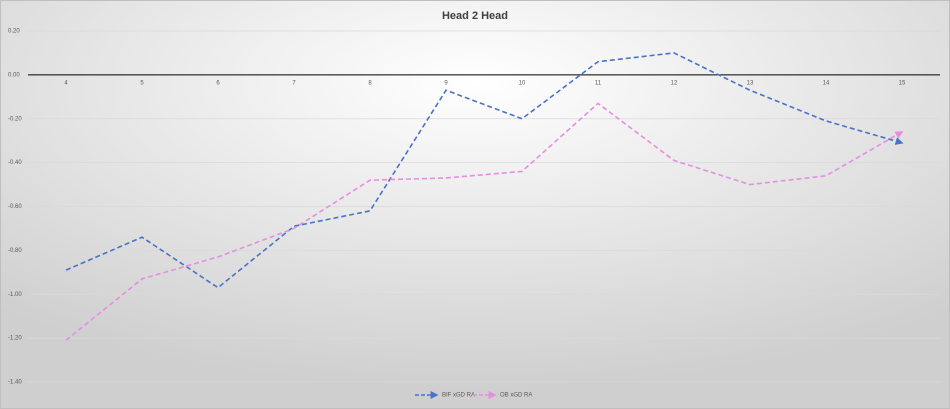  I want to click on y-tick-label: -0.20, so click(15, 119).